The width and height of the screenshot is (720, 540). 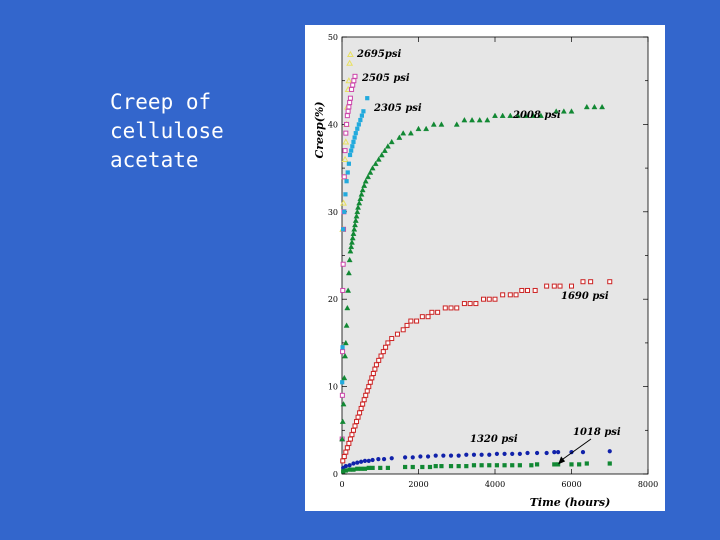 I want to click on x-axis-title: Time (hours), so click(x=570, y=502).